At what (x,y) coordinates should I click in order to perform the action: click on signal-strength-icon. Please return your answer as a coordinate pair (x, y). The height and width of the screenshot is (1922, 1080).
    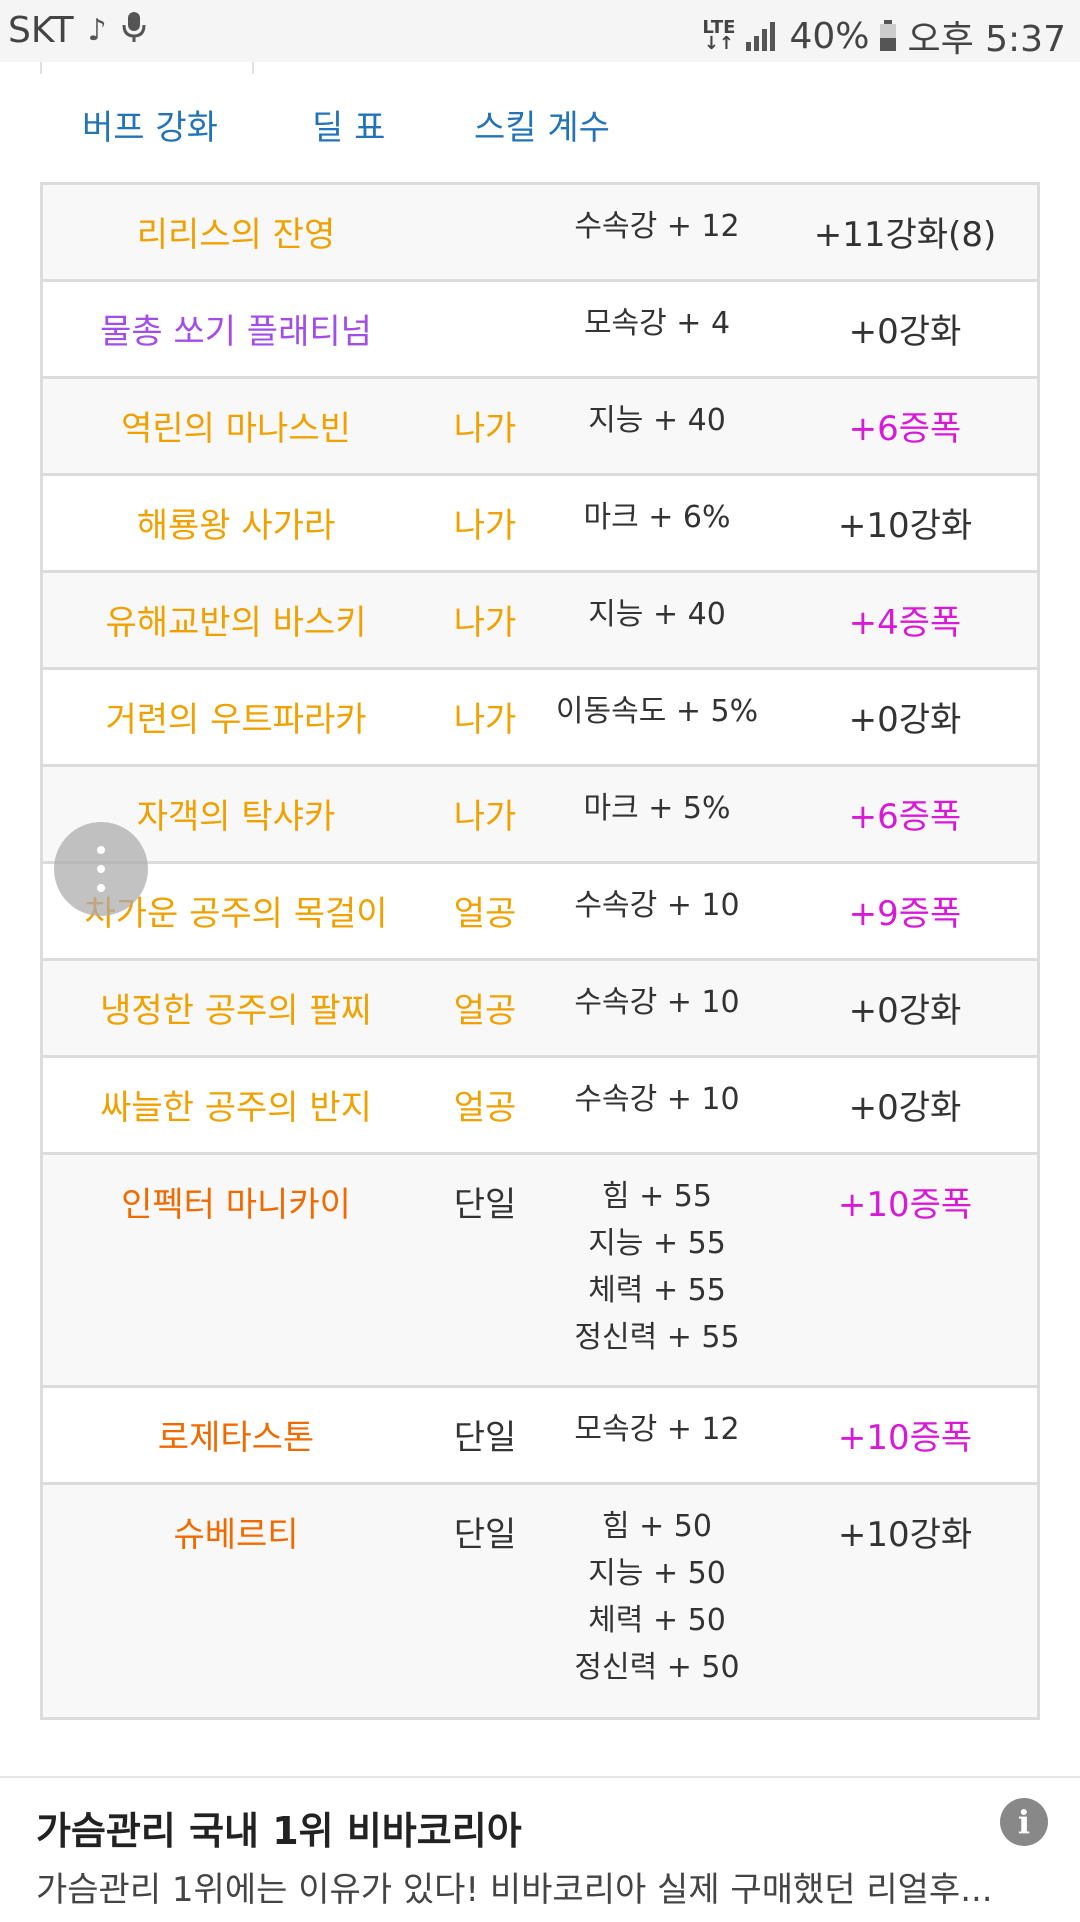
    Looking at the image, I should click on (762, 36).